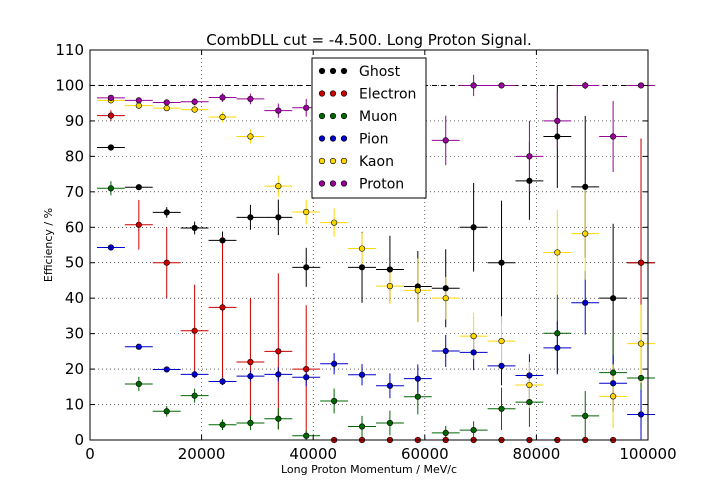 The height and width of the screenshot is (504, 720). I want to click on y-tick-label: 80, so click(74, 156).